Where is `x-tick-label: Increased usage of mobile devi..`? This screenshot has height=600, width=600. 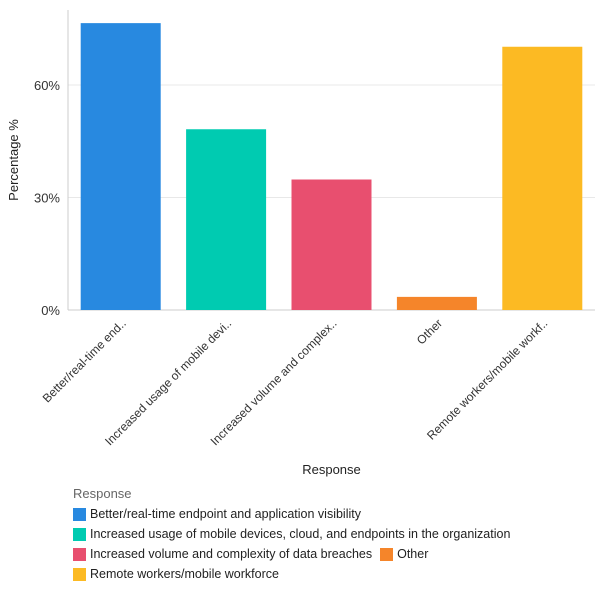 x-tick-label: Increased usage of mobile devi.. is located at coordinates (168, 382).